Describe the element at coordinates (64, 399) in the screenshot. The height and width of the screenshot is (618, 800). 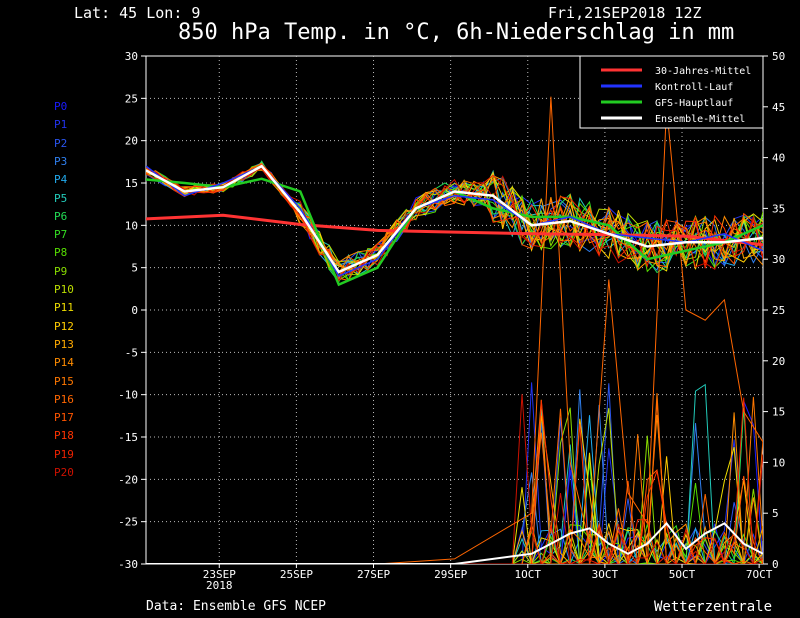
I see `member-label-p16: P16` at that location.